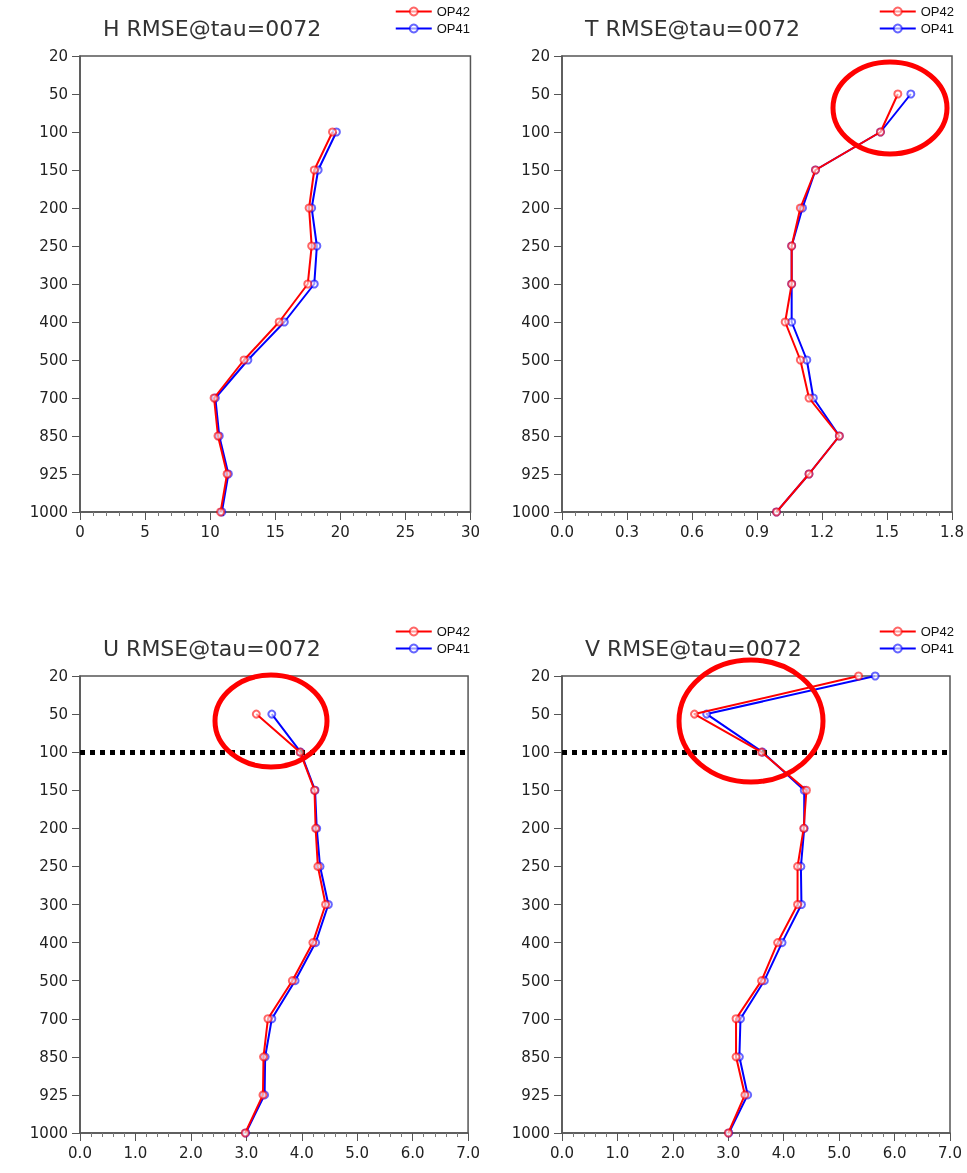 The height and width of the screenshot is (1173, 967). I want to click on x-tick-label: 1.8, so click(952, 531).